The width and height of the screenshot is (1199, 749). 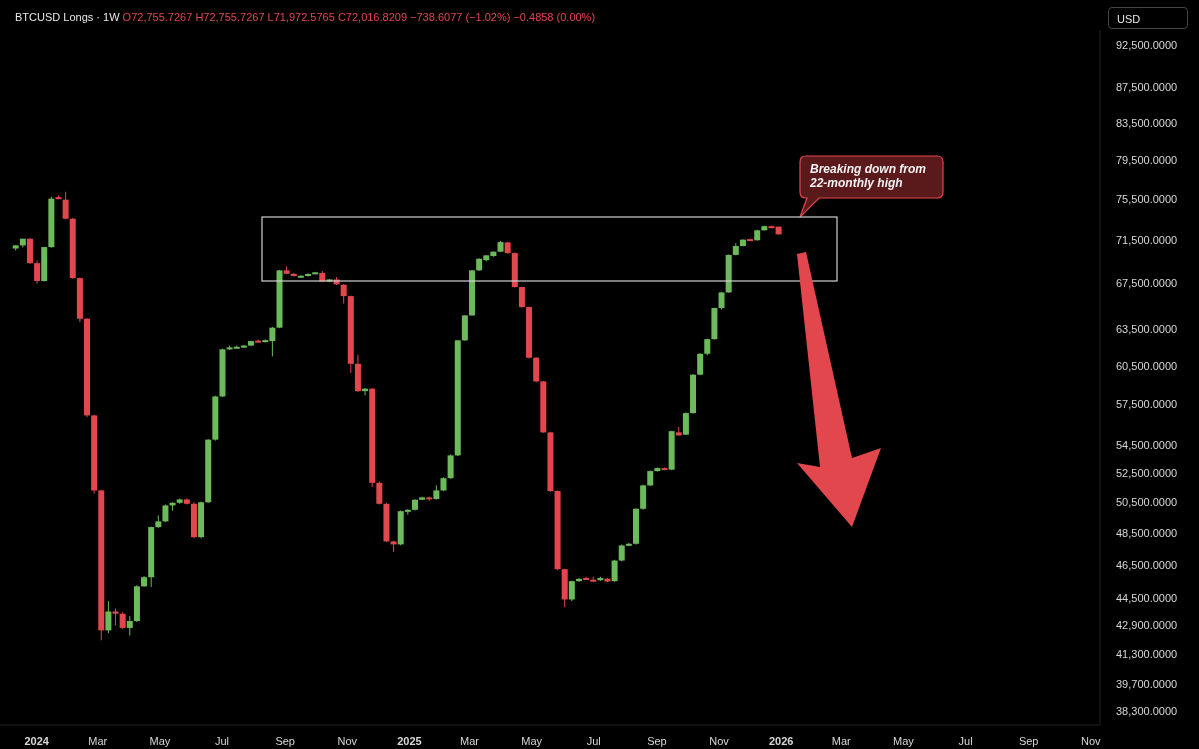 I want to click on y-tick-label: 44,500.0000, so click(x=1147, y=597).